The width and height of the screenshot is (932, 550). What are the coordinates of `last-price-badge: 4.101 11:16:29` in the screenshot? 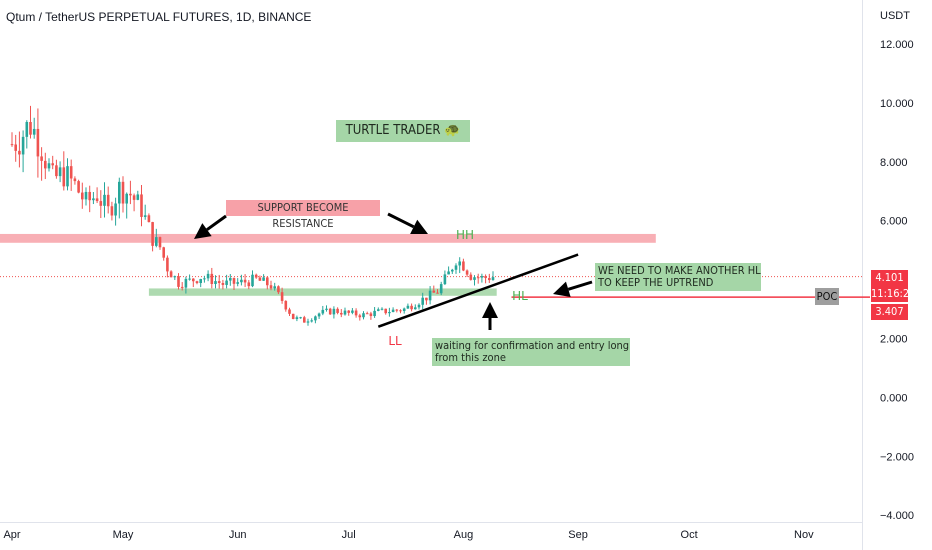 It's located at (893, 286).